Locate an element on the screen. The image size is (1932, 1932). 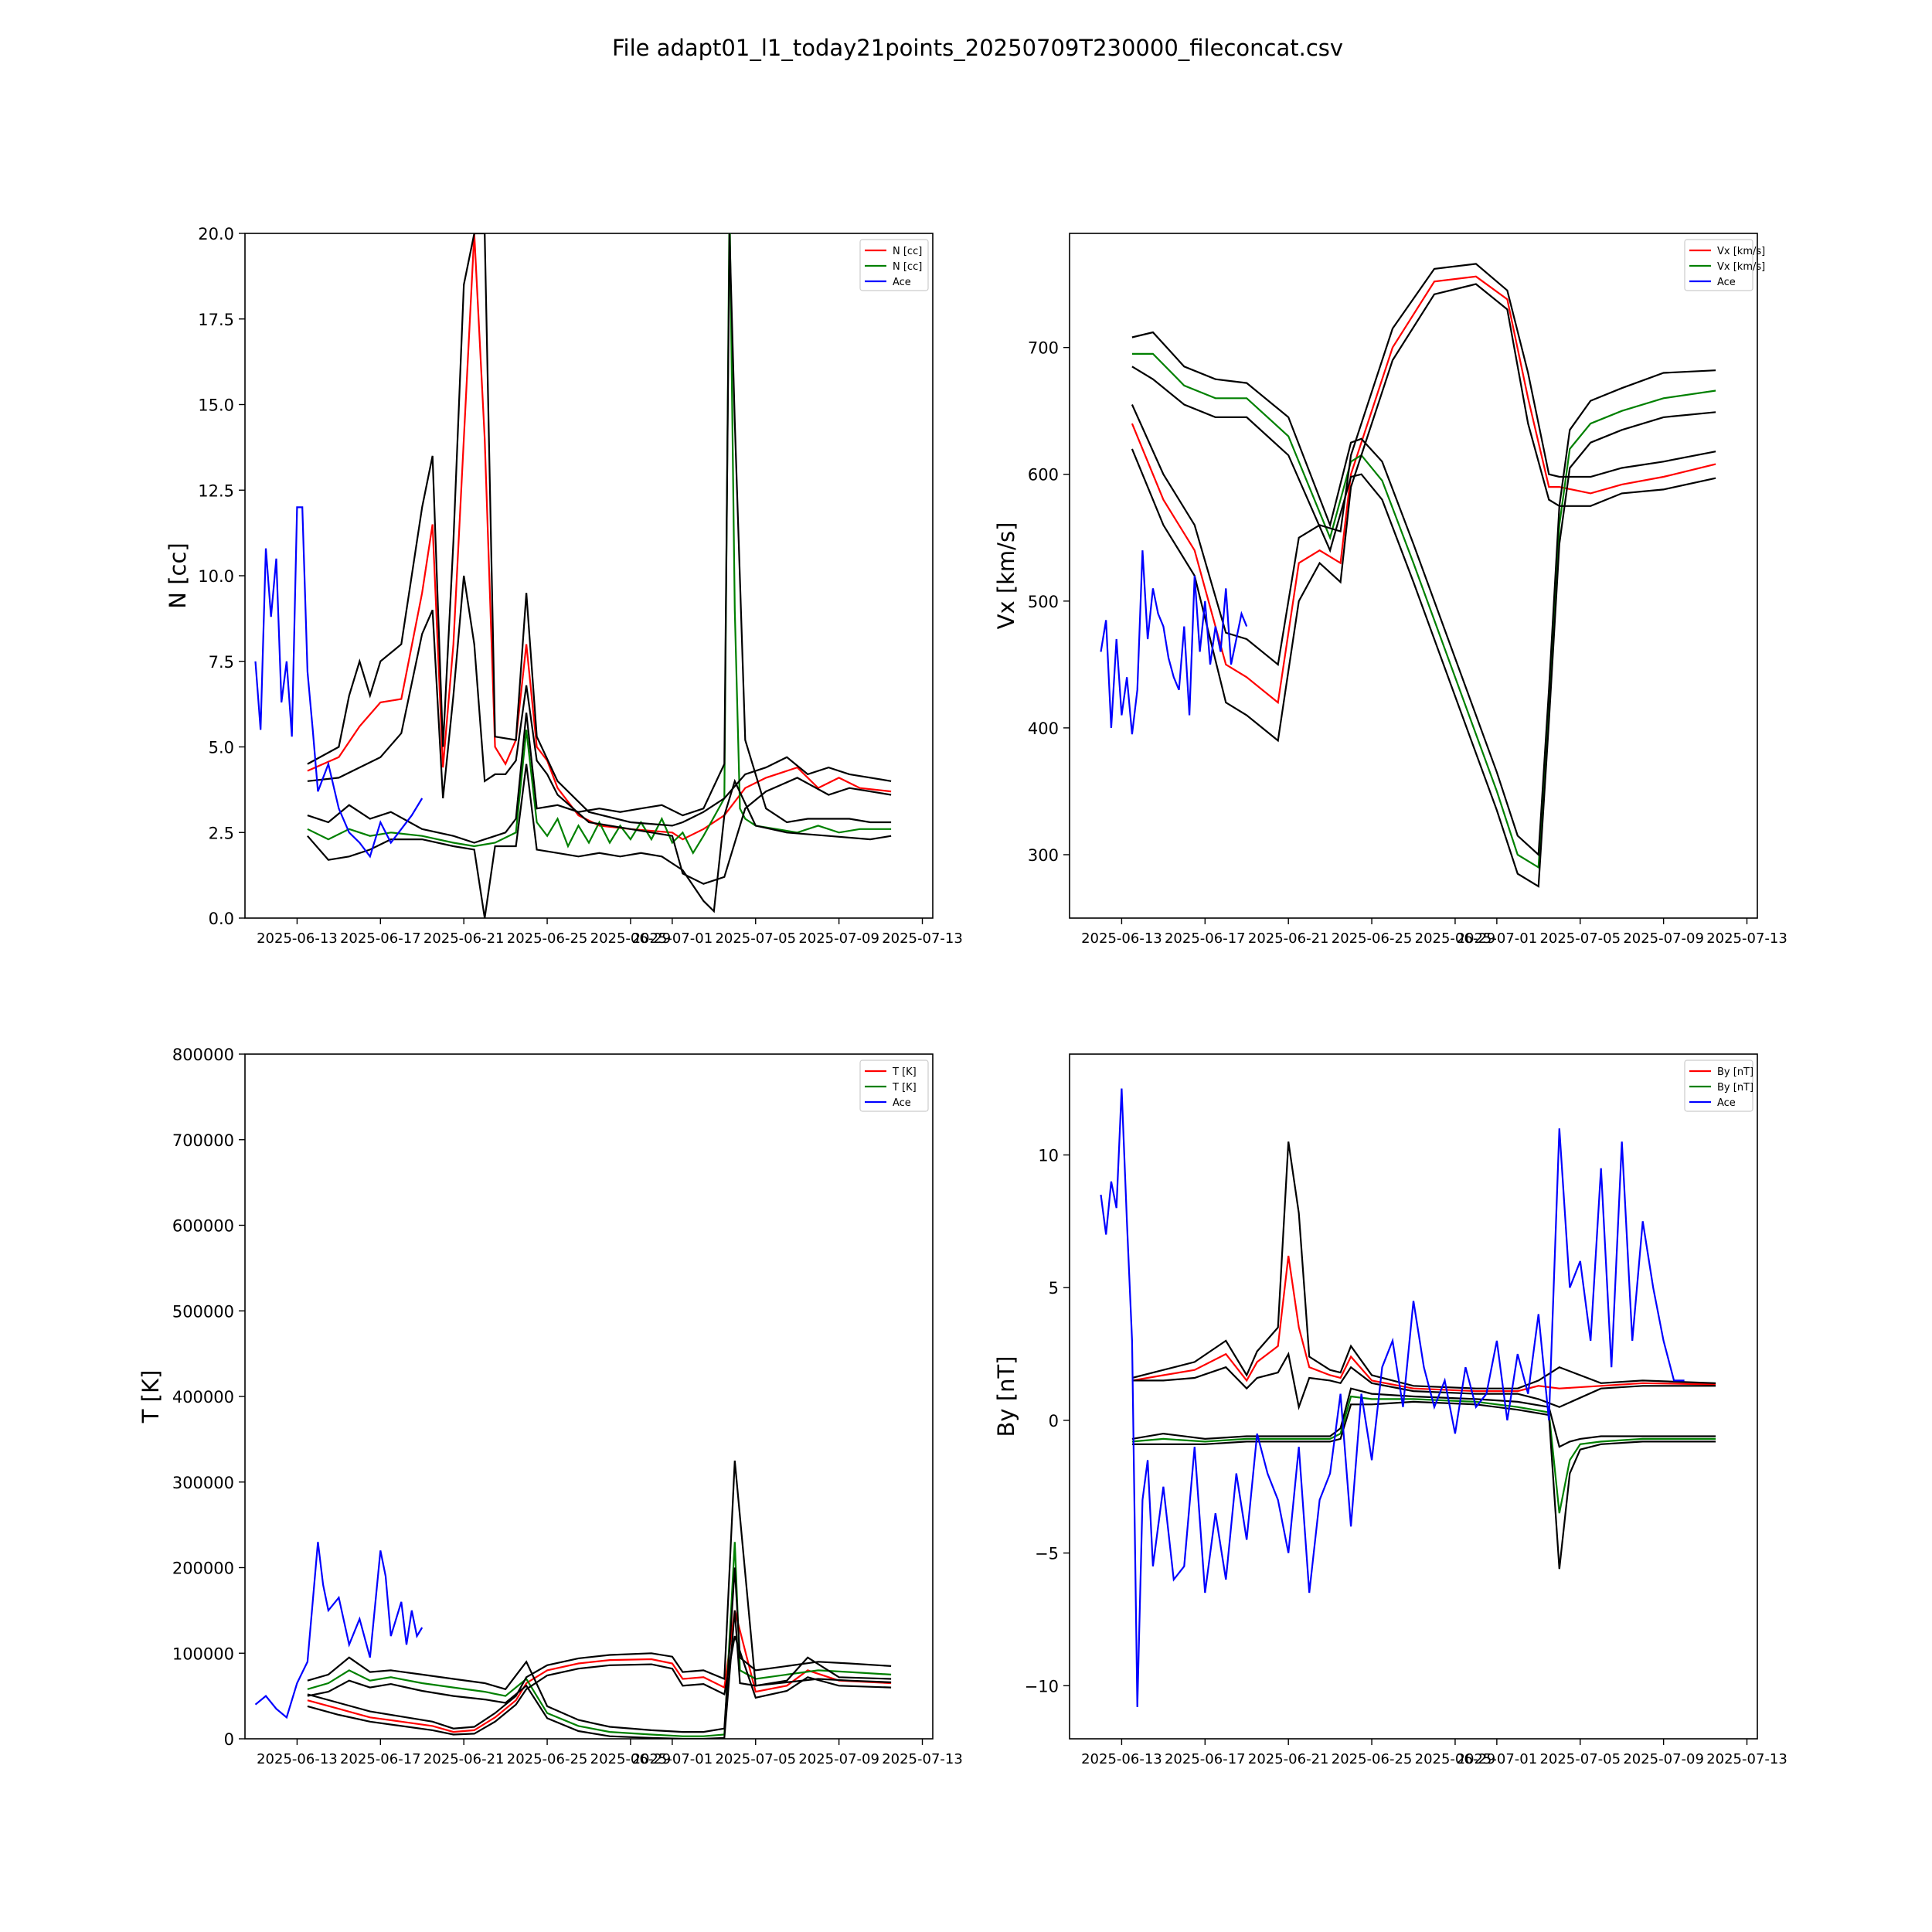
y-axis-label: By [nT] is located at coordinates (1006, 1397).